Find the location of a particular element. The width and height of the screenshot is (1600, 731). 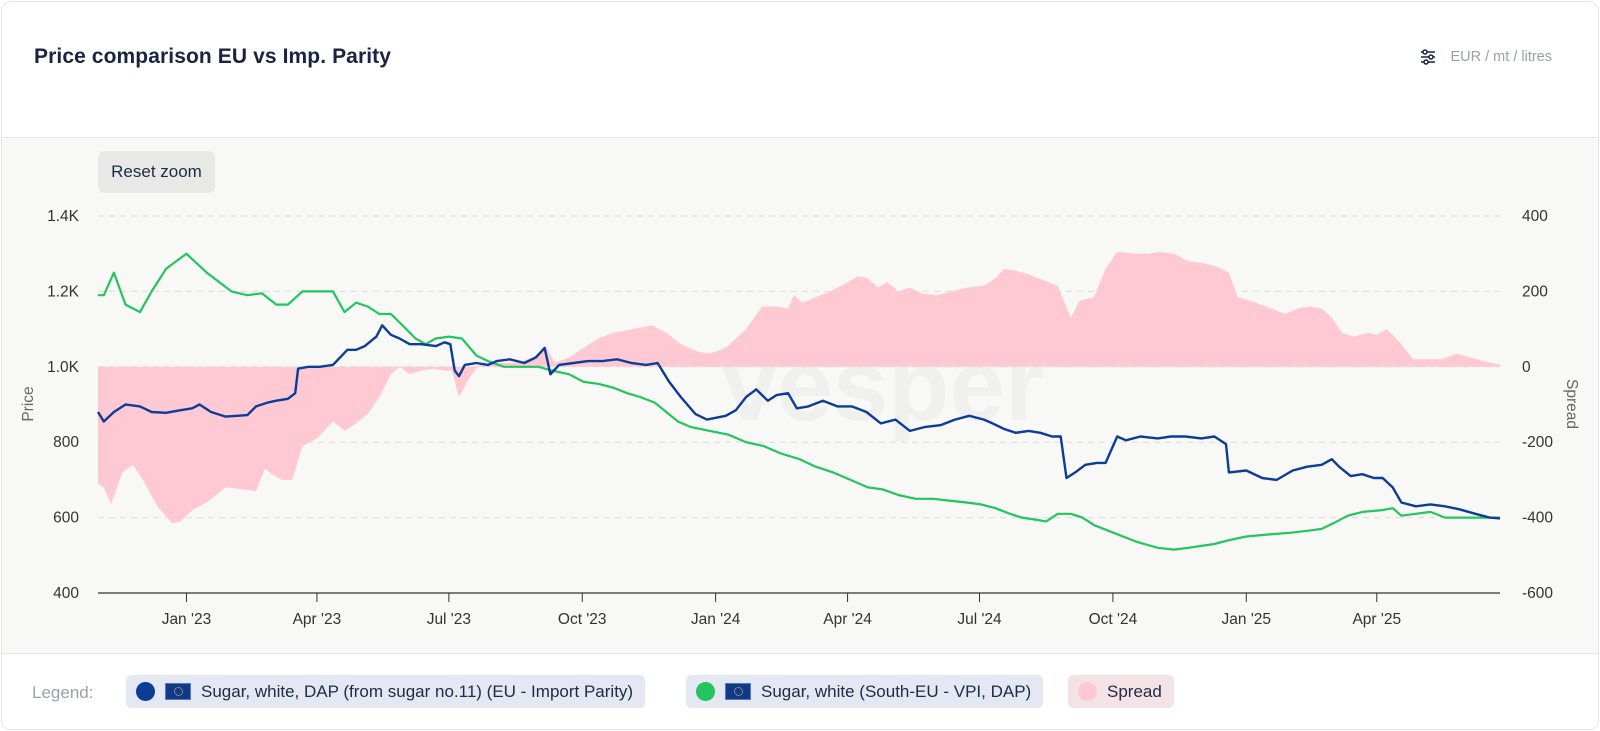

page-title: Price comparison EU vs Imp. Parity is located at coordinates (213, 56).